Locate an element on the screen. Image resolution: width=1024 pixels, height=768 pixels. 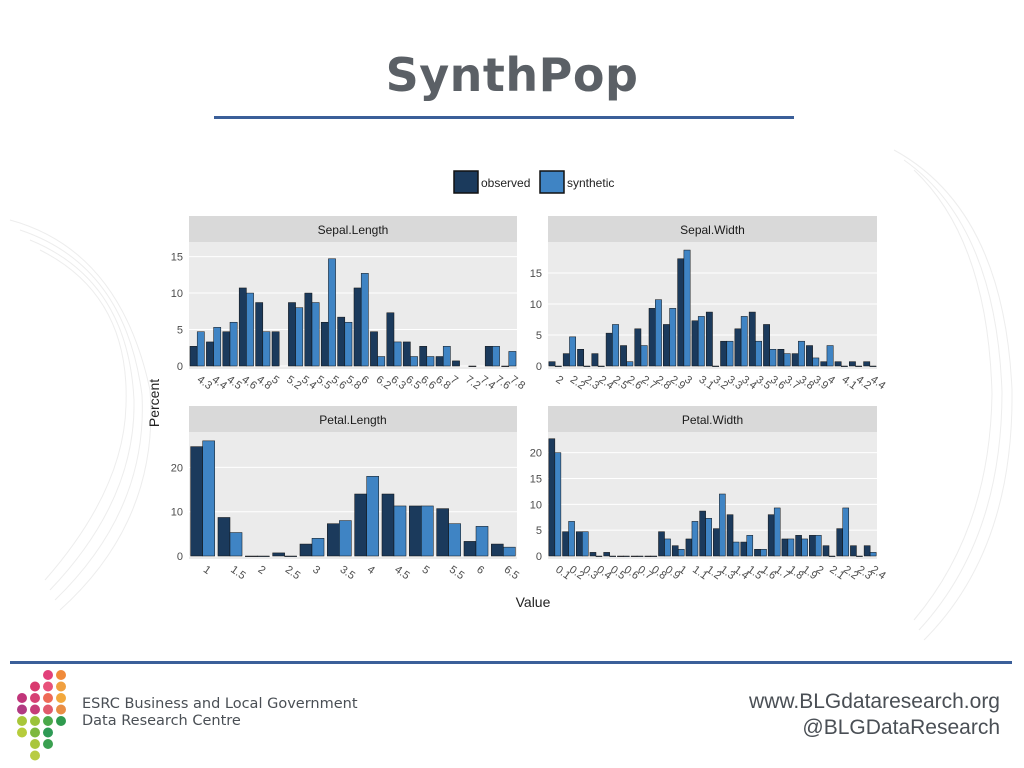
panel-title: Sepal.Width is located at coordinates (712, 230).